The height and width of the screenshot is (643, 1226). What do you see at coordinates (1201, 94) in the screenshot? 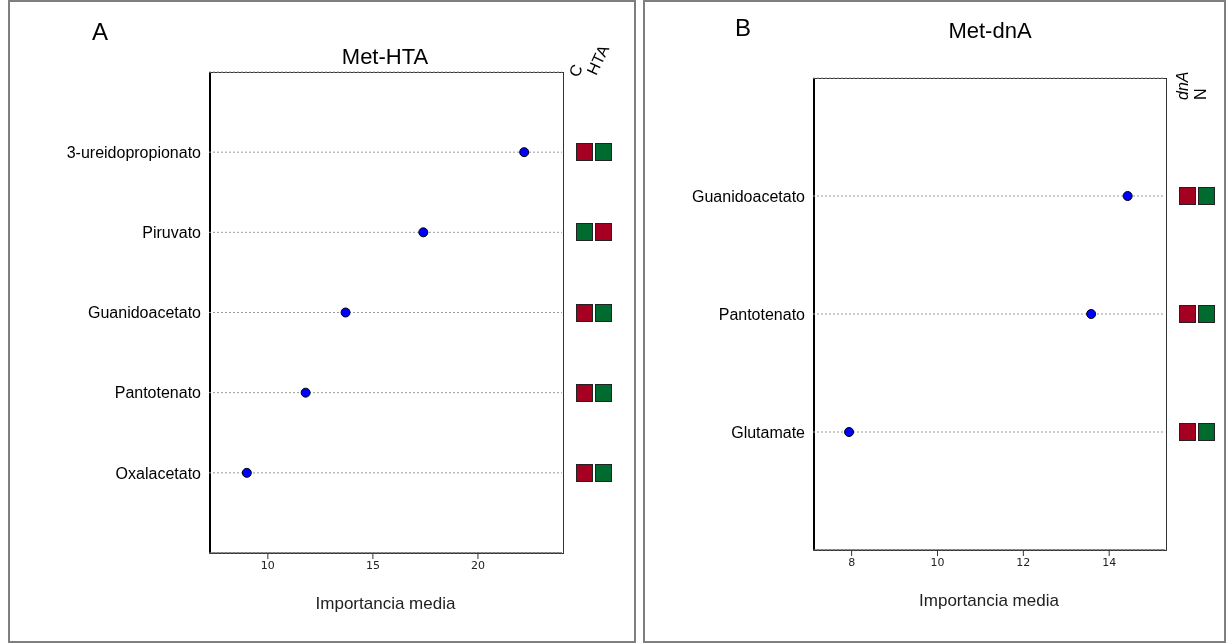
I see `text: N` at bounding box center [1201, 94].